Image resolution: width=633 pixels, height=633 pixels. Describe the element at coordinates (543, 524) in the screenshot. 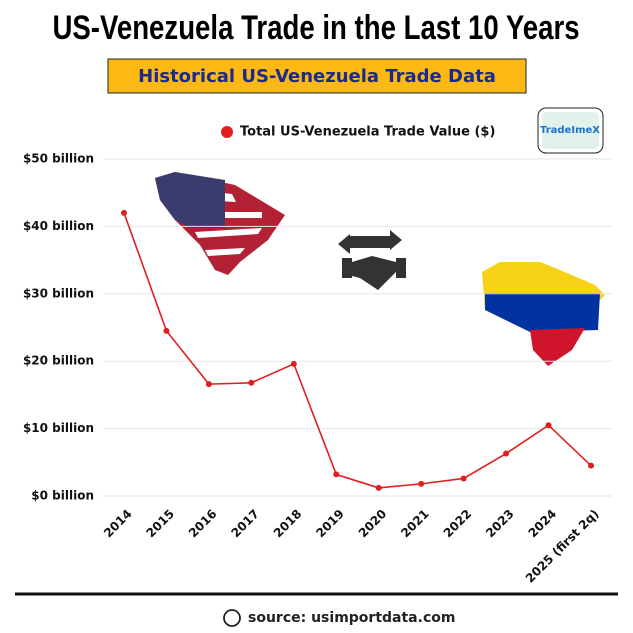

I see `x-tick-label: 2024` at that location.